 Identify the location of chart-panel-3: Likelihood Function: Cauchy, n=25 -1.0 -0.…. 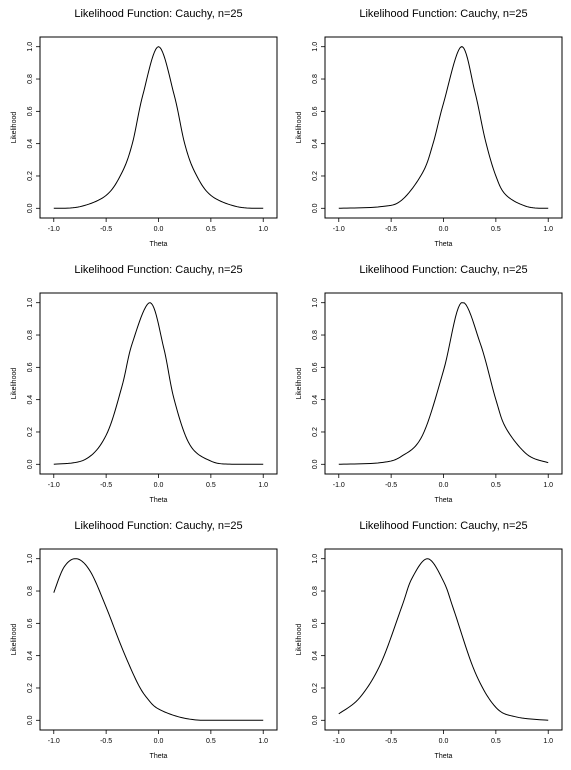
(144, 384).